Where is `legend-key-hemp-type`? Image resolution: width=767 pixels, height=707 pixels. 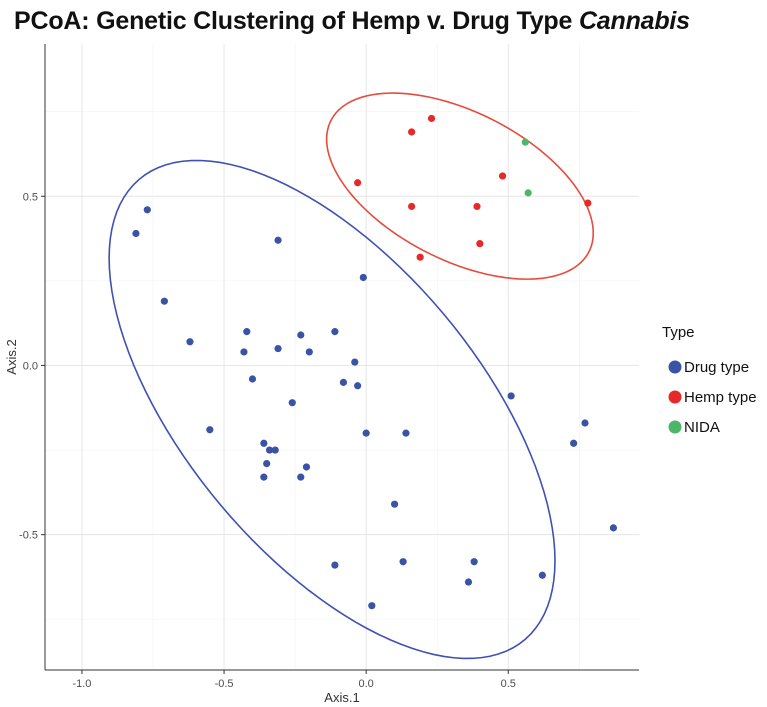 legend-key-hemp-type is located at coordinates (675, 397).